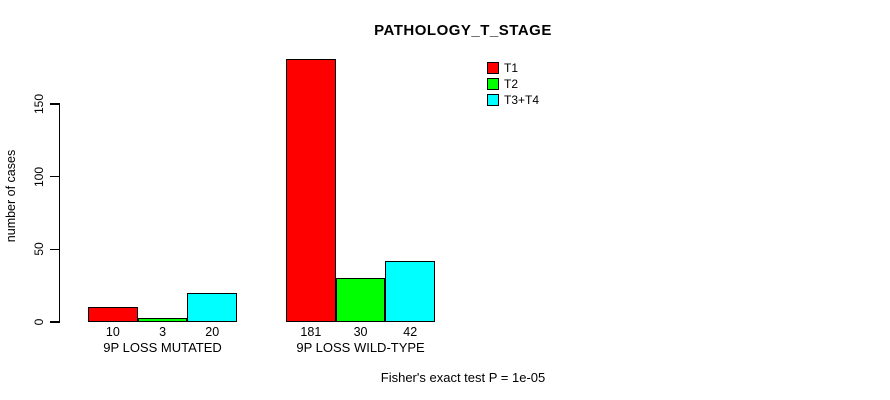 This screenshot has width=890, height=400. What do you see at coordinates (463, 30) in the screenshot?
I see `chart-title: PATHOLOGY_T_STAGE` at bounding box center [463, 30].